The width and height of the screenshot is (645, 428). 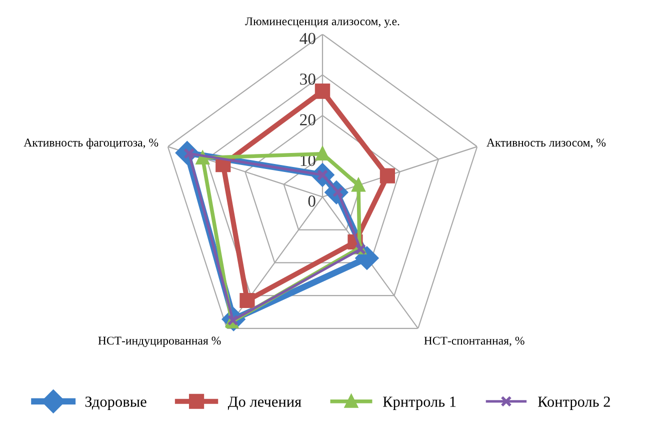 What do you see at coordinates (265, 403) in the screenshot?
I see `legend-label: До лечения` at bounding box center [265, 403].